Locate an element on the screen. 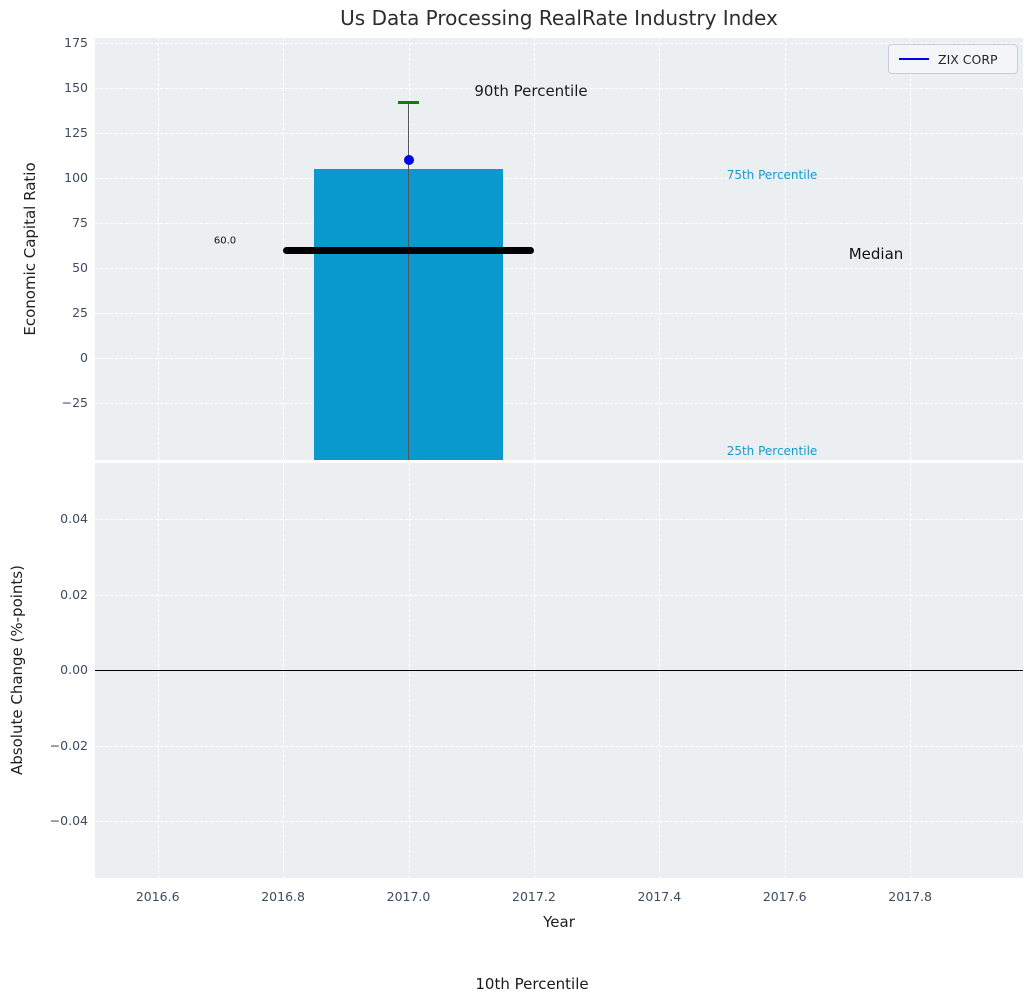 The image size is (1034, 1005). annotation-90th-percentile: 90th Percentile is located at coordinates (531, 91).